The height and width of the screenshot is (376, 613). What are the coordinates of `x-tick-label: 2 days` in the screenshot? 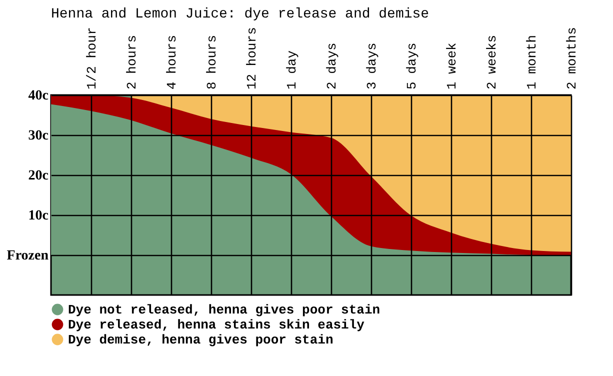 It's located at (332, 66).